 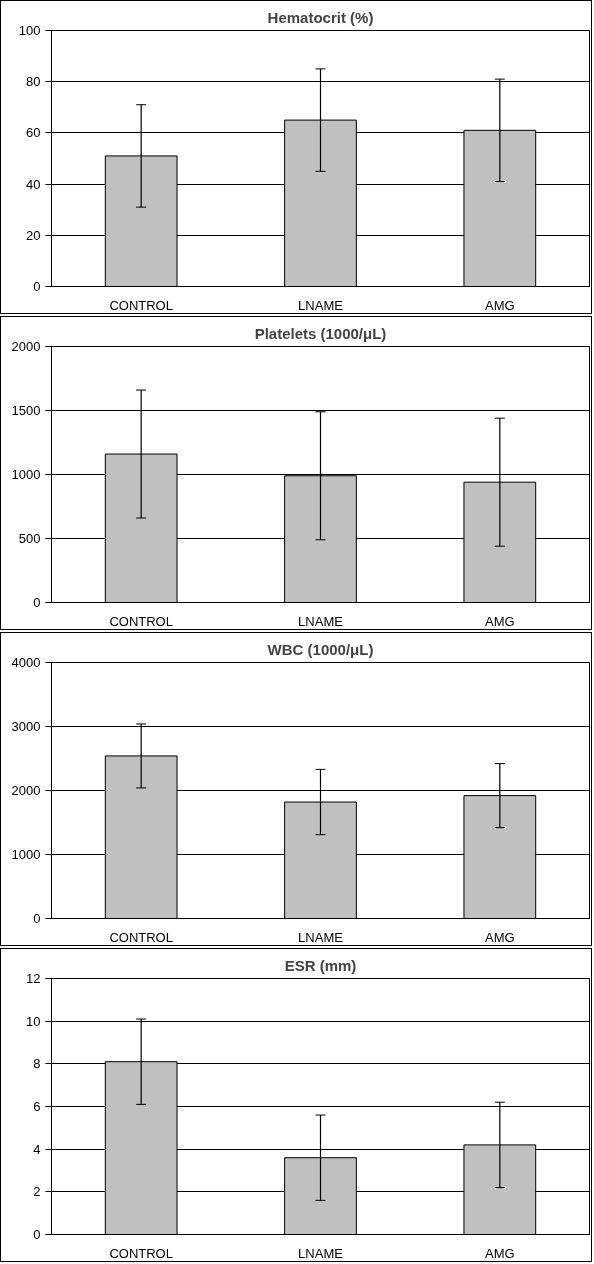 What do you see at coordinates (33, 82) in the screenshot?
I see `y-tick-label: 80` at bounding box center [33, 82].